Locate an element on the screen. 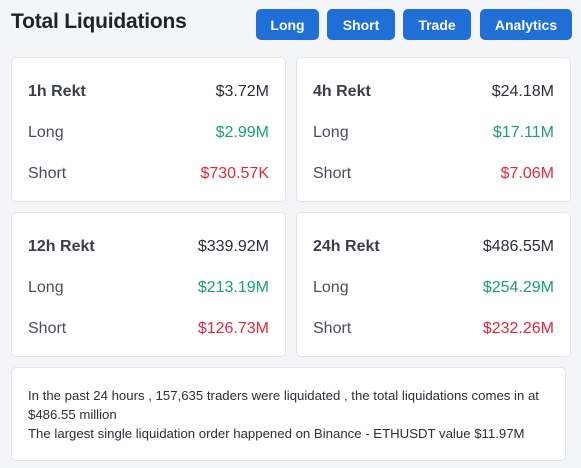 This screenshot has height=468, width=581. row-long: Long $254.29M is located at coordinates (433, 288).